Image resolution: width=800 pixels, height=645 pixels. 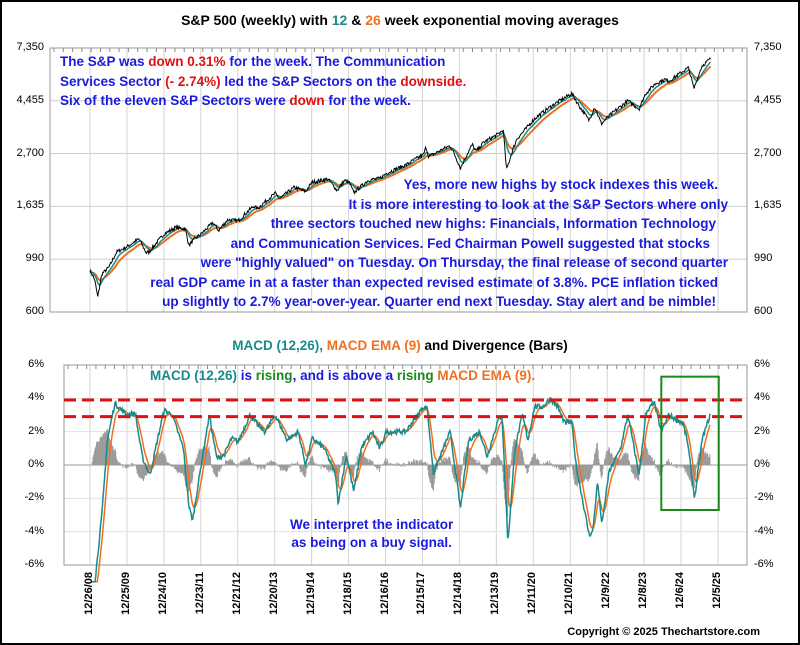 What do you see at coordinates (663, 632) in the screenshot?
I see `copyright: Copyright © 2025 Thechartstore.com` at bounding box center [663, 632].